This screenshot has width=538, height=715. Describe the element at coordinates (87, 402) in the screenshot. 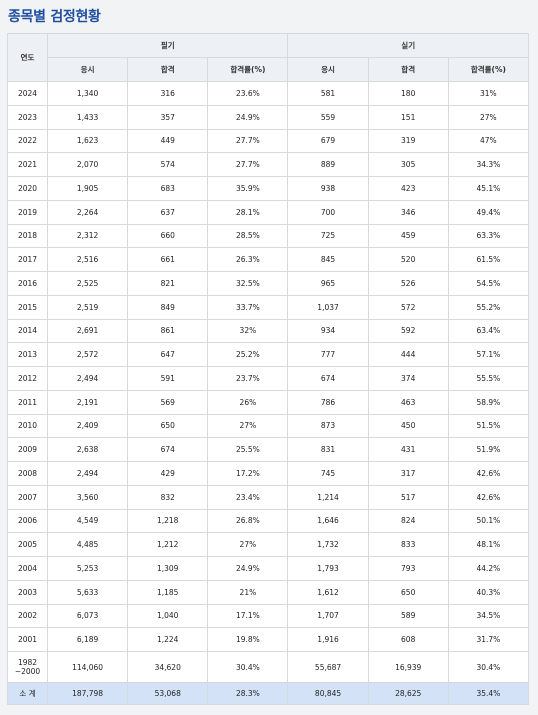

I see `written-applicants-cell: 2,191` at that location.